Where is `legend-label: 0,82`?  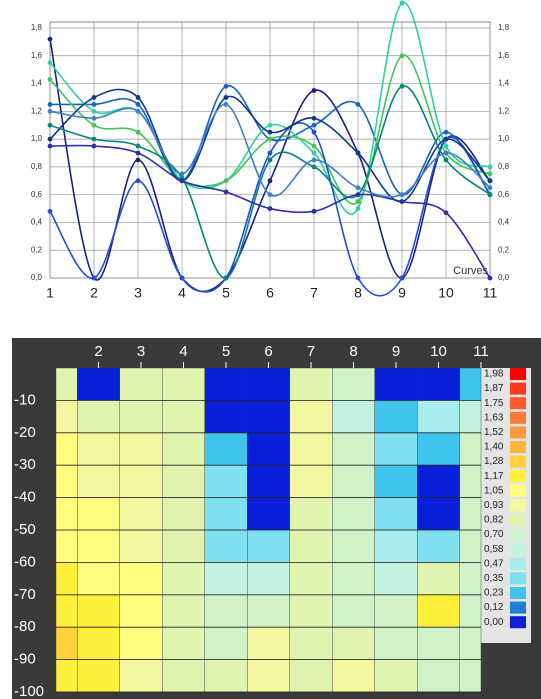
legend-label: 0,82 is located at coordinates (494, 520).